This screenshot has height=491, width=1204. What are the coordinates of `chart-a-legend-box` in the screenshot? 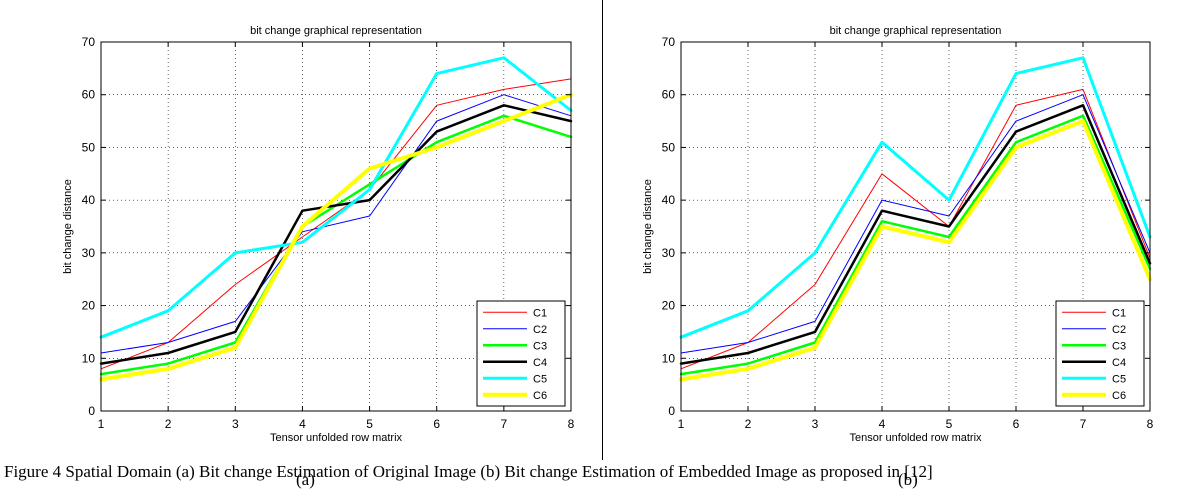 It's located at (521, 353).